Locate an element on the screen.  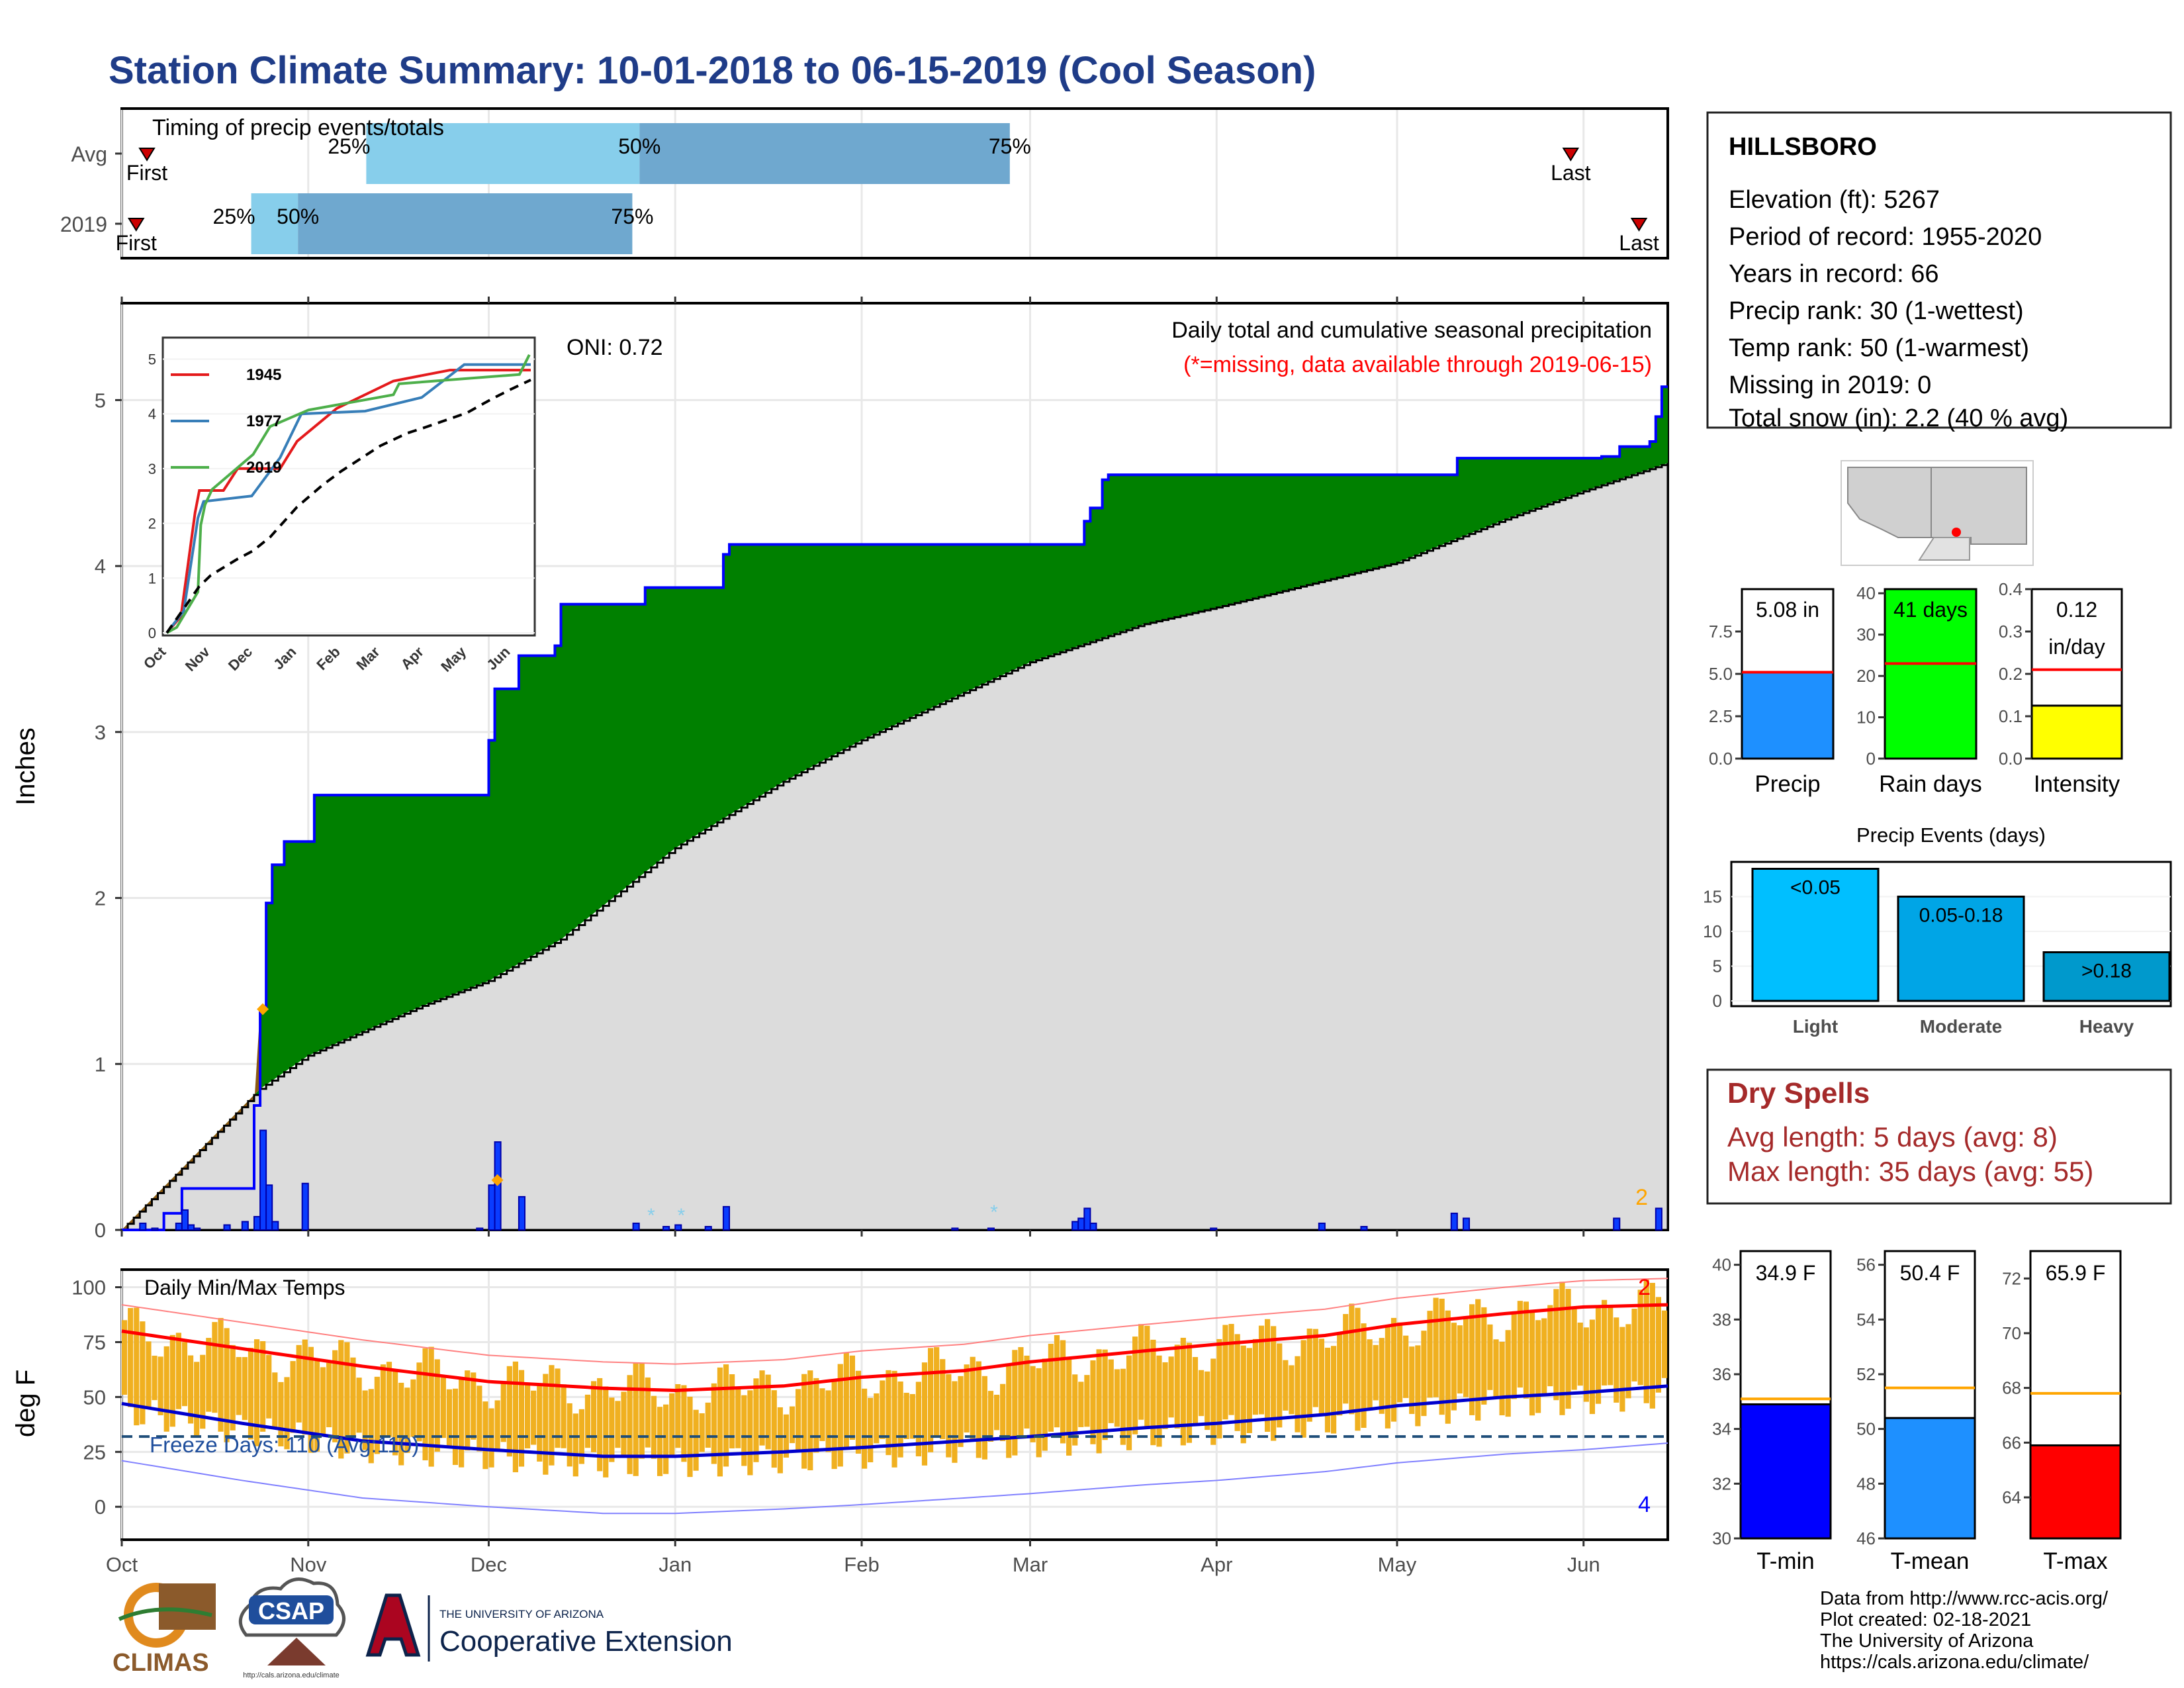
mini-value-label: 41 days is located at coordinates (1931, 610).